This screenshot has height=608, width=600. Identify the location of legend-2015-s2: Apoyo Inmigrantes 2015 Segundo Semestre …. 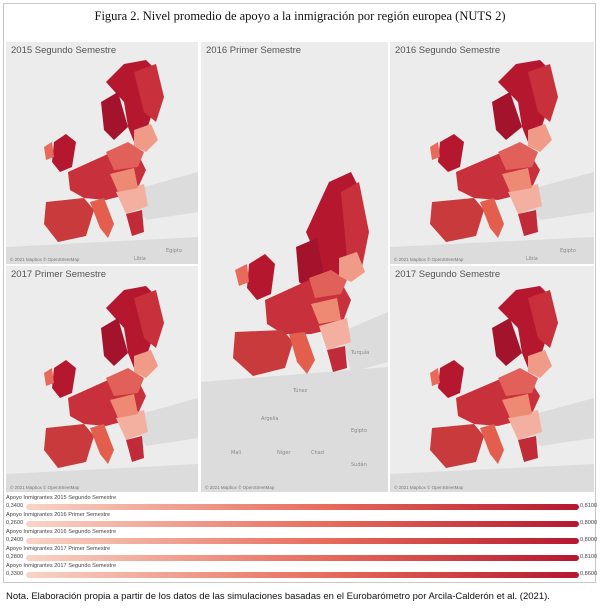
(302, 503).